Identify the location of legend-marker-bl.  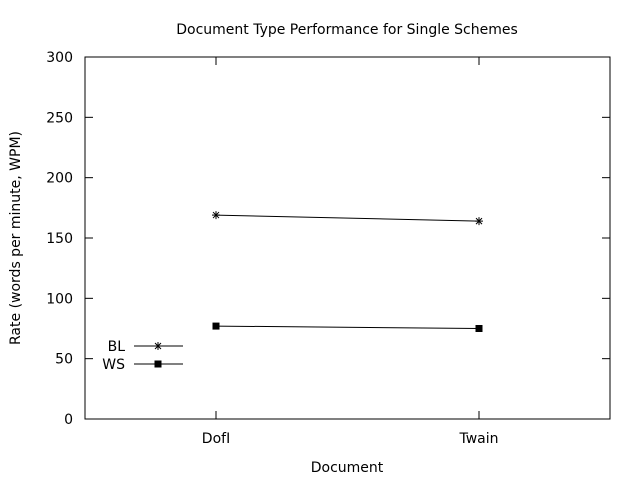
(158, 346).